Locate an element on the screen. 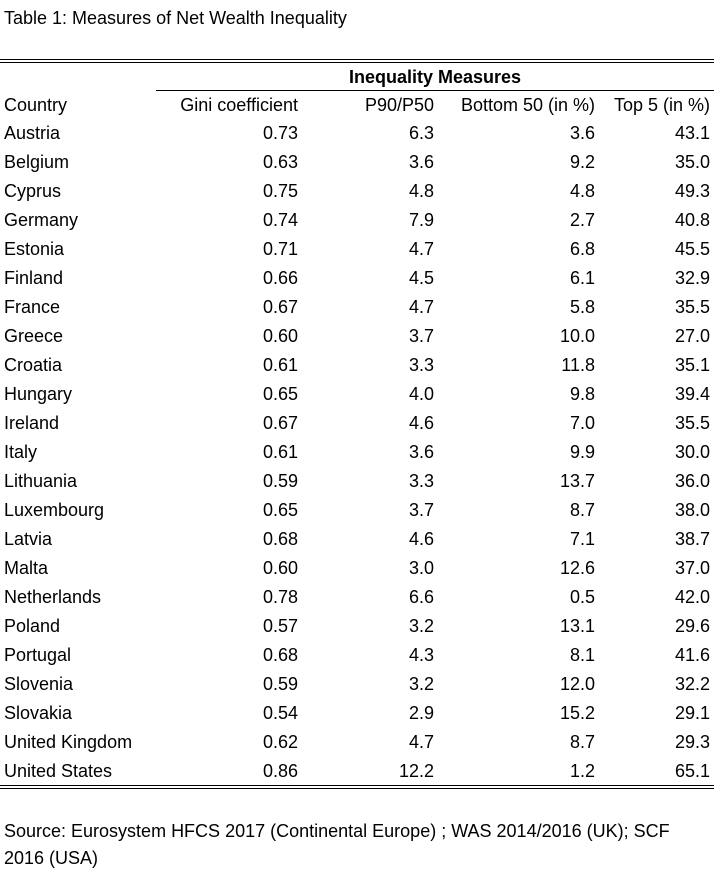 The image size is (714, 874). cell-country: Latvia is located at coordinates (28, 539).